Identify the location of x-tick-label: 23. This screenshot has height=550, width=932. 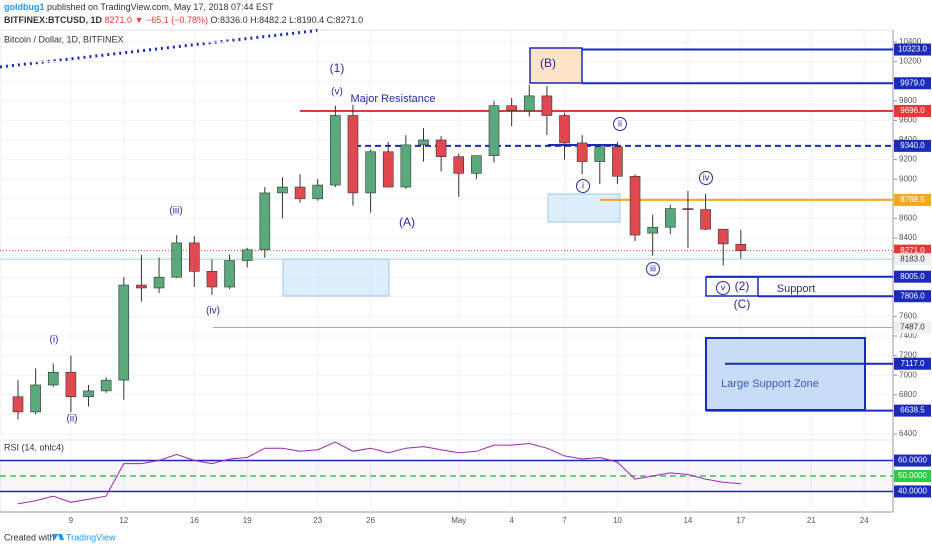
(317, 520).